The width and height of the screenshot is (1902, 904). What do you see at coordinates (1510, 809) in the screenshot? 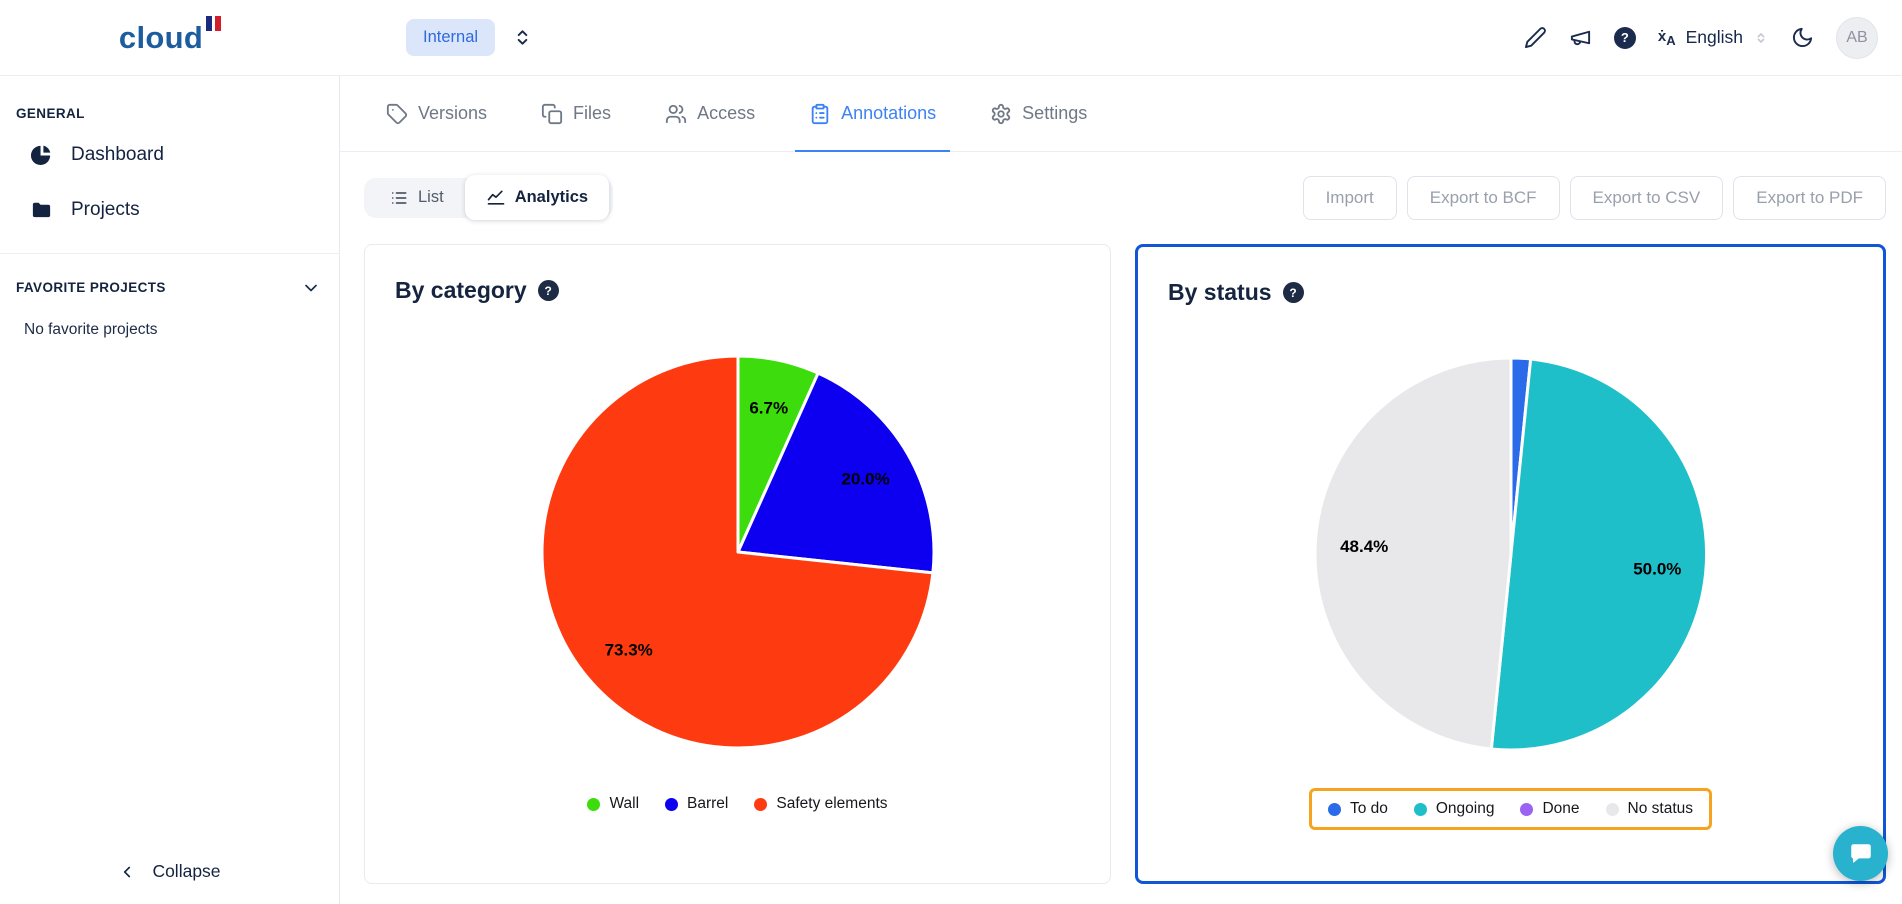
I see `by-status-legend: To do Ongoing Done No status` at bounding box center [1510, 809].